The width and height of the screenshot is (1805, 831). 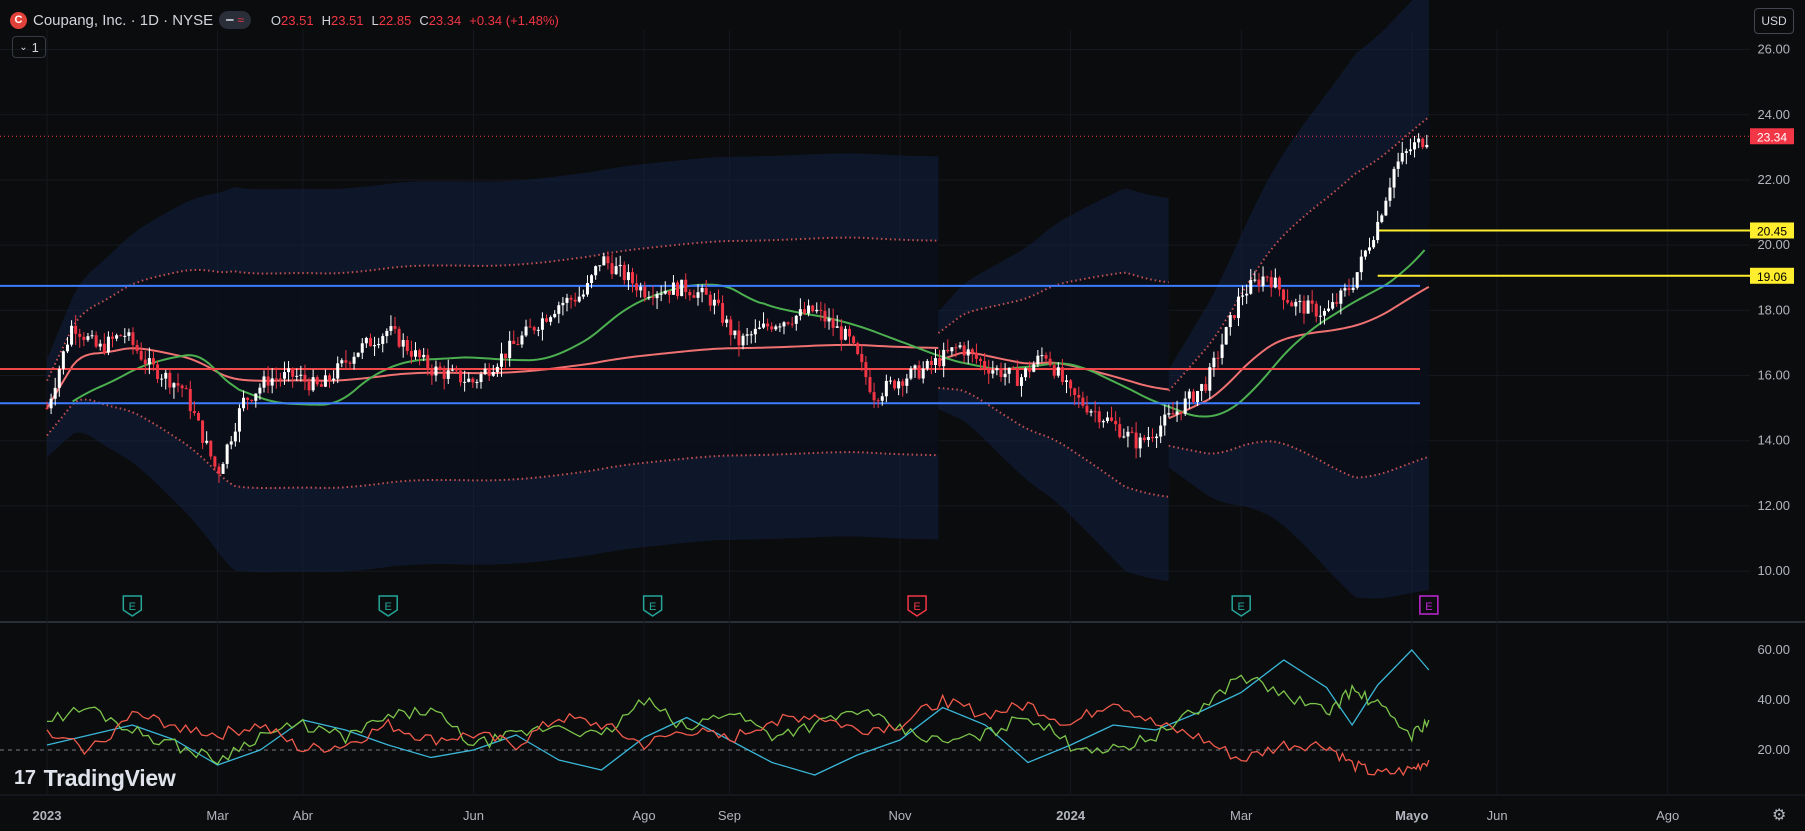 I want to click on collapse-indicators-button: ⌄ 1, so click(x=29, y=47).